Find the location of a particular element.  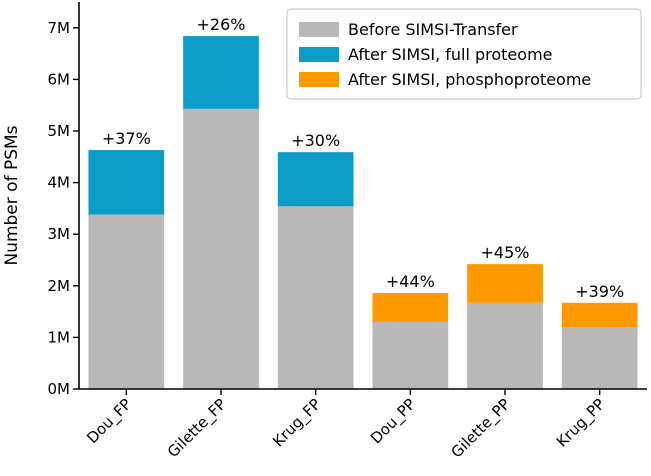

bar-gilette-fp-before-simsi-transfer is located at coordinates (221, 248).